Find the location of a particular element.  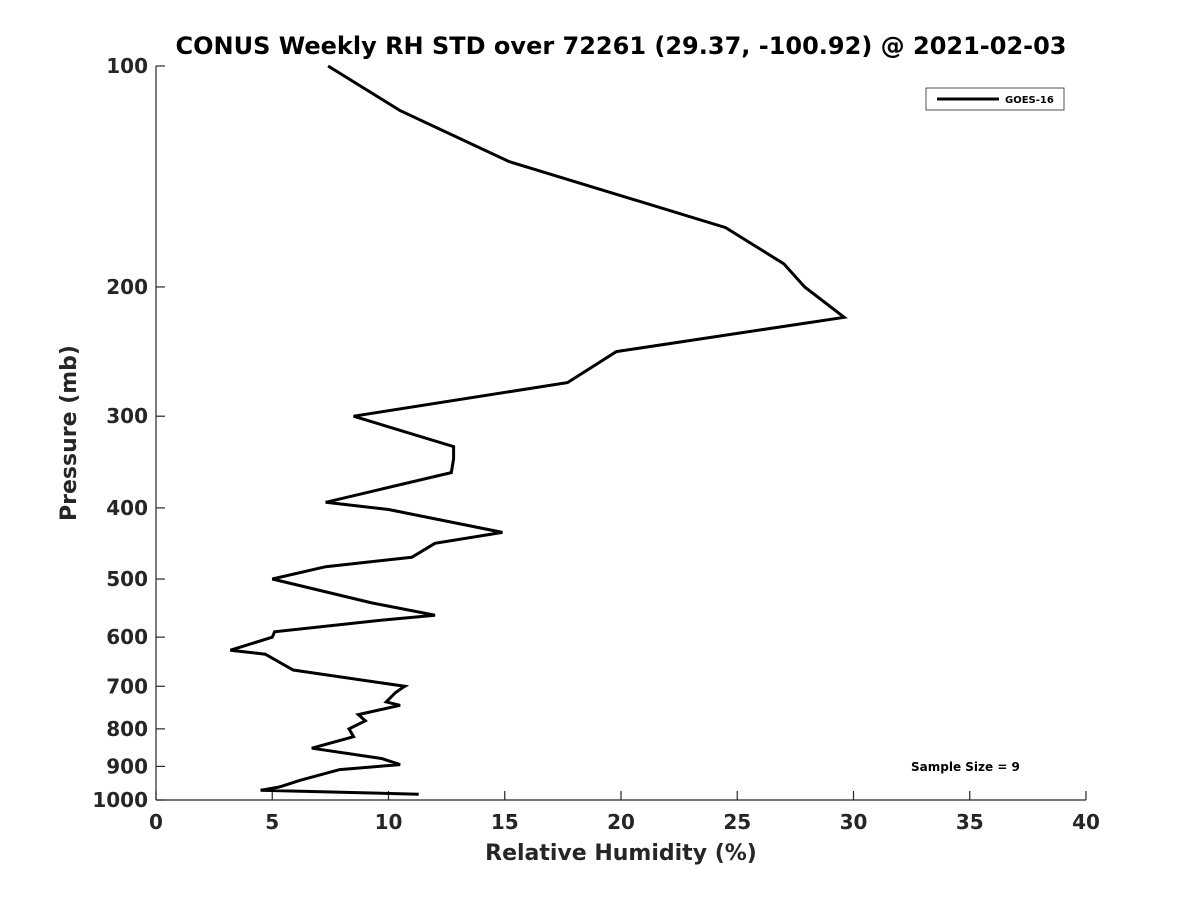

x-tick-label: 35 is located at coordinates (970, 822).